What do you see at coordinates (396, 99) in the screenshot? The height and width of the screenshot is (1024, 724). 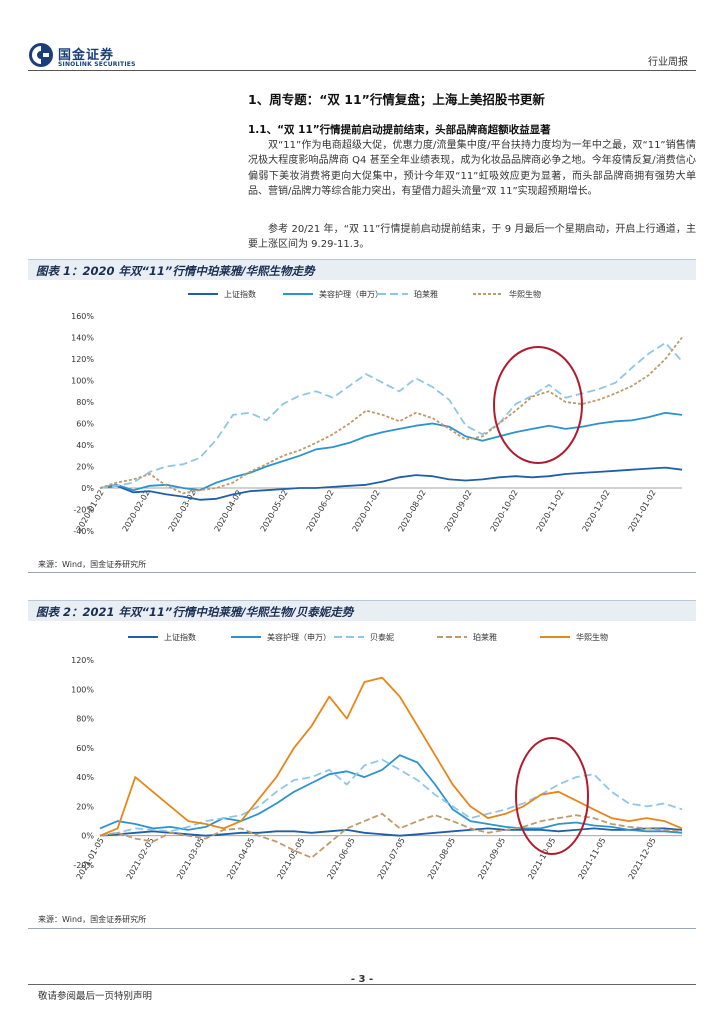 I see `section-heading: 1、周专题：“双 11”行情复盘；上海上美招股书更新` at bounding box center [396, 99].